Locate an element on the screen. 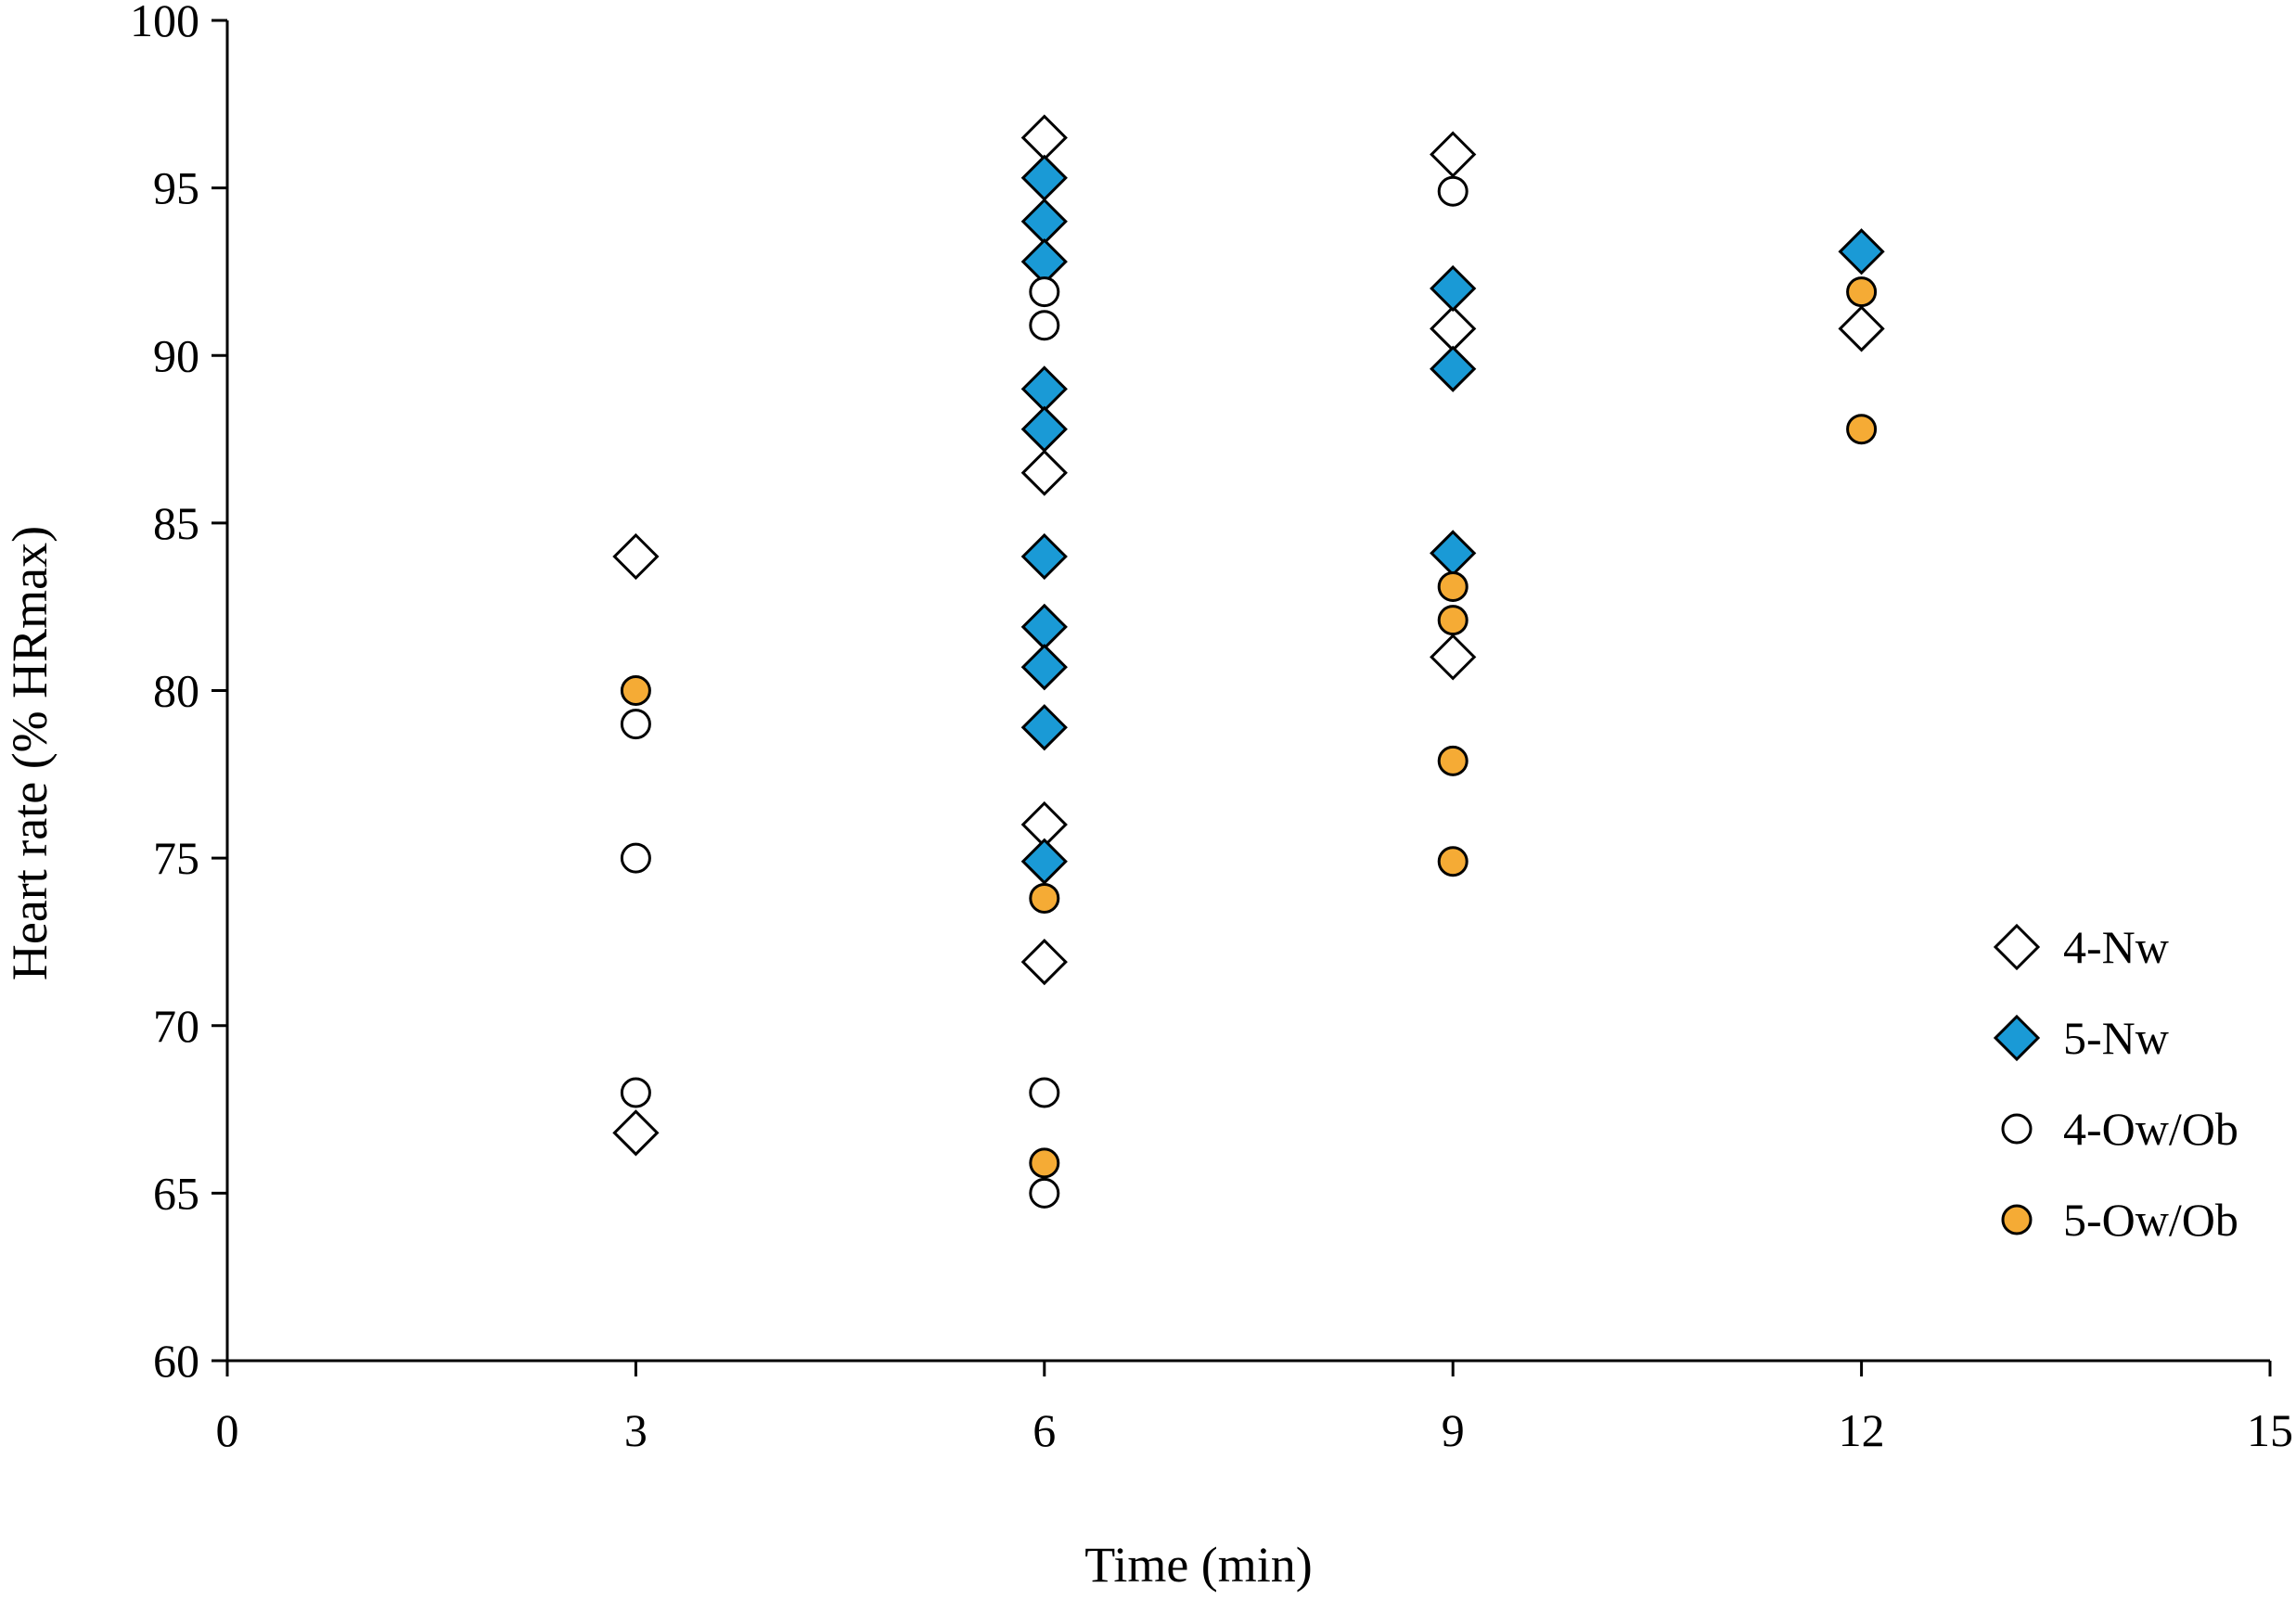 This screenshot has width=2296, height=1600. x-axis-title: Time (min) is located at coordinates (1198, 1565).